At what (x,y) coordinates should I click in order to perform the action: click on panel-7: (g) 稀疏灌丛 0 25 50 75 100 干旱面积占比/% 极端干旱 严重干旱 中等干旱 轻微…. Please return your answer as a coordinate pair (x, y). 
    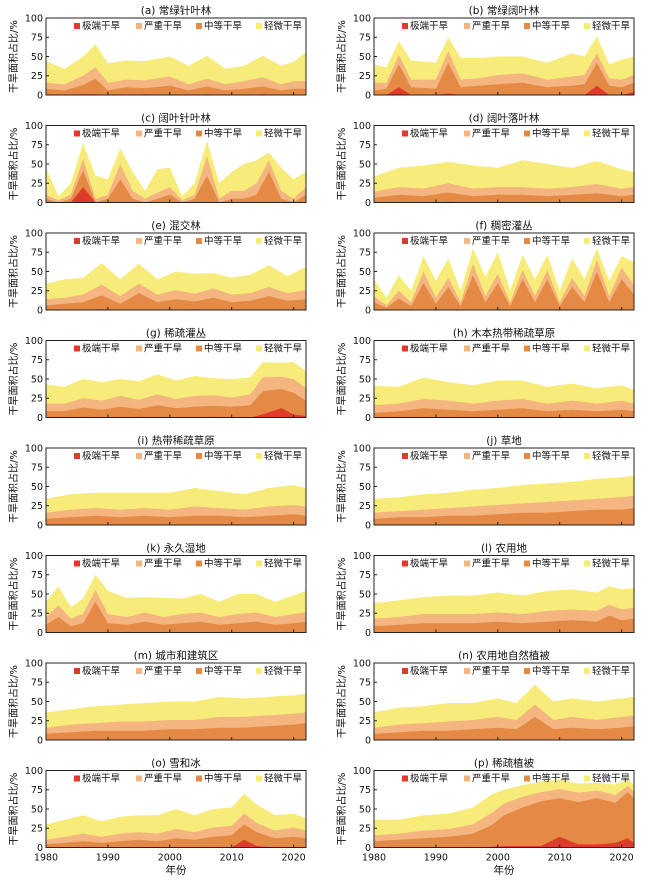
    Looking at the image, I should click on (157, 375).